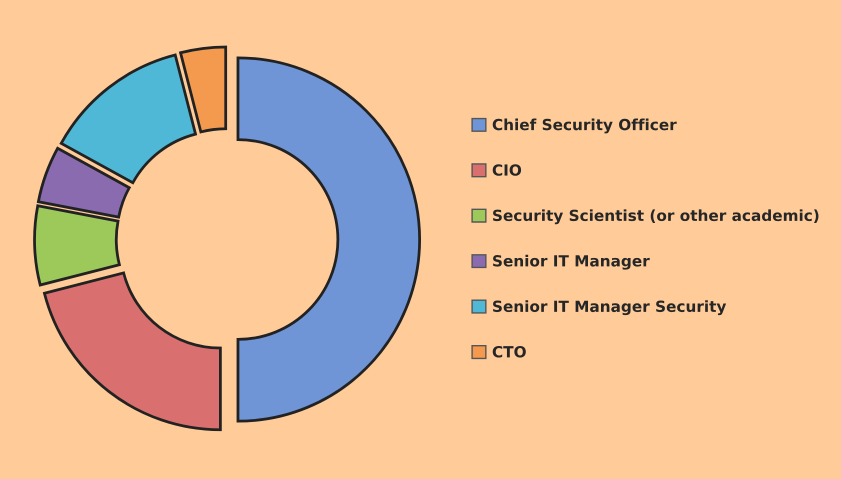 This screenshot has width=841, height=479. Describe the element at coordinates (609, 308) in the screenshot. I see `legend-label: Senior IT Manager Security` at that location.